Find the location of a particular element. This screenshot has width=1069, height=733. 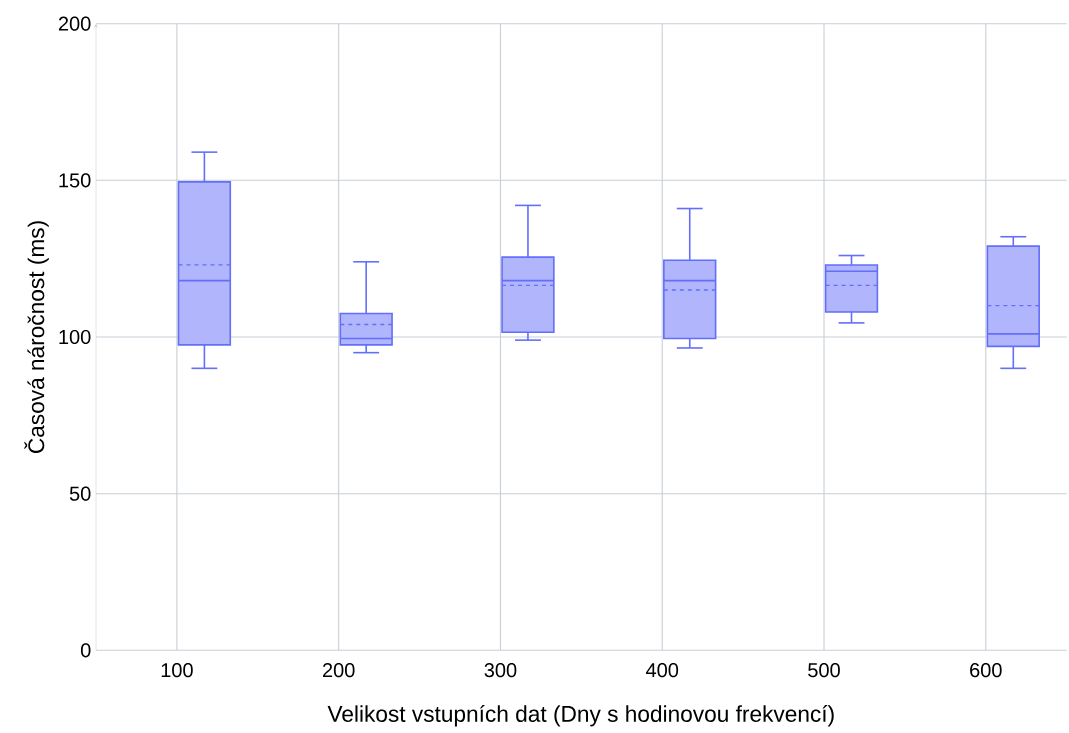

x-tick-label: 400 is located at coordinates (662, 670).